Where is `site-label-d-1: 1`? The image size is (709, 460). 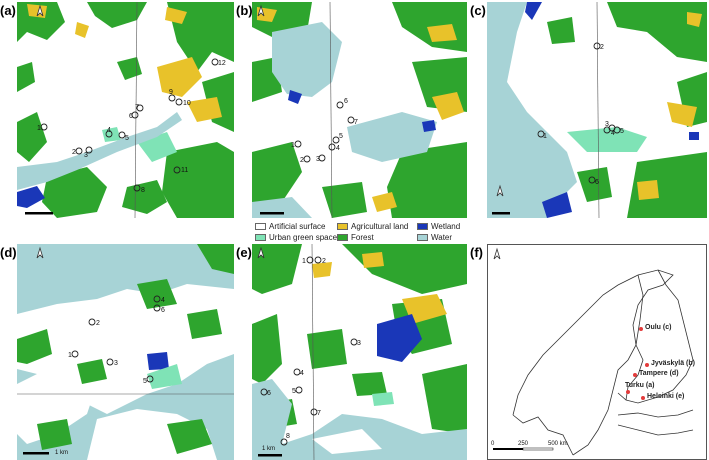 site-label-d-1: 1 is located at coordinates (70, 355).